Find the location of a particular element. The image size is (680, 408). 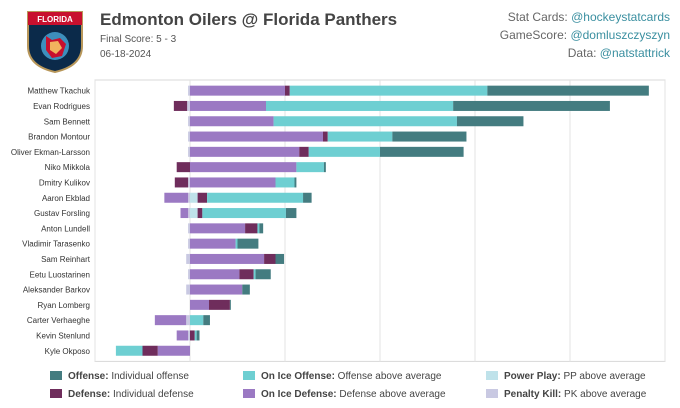

legend-item: Penalty Kill: PK above average is located at coordinates (566, 394).